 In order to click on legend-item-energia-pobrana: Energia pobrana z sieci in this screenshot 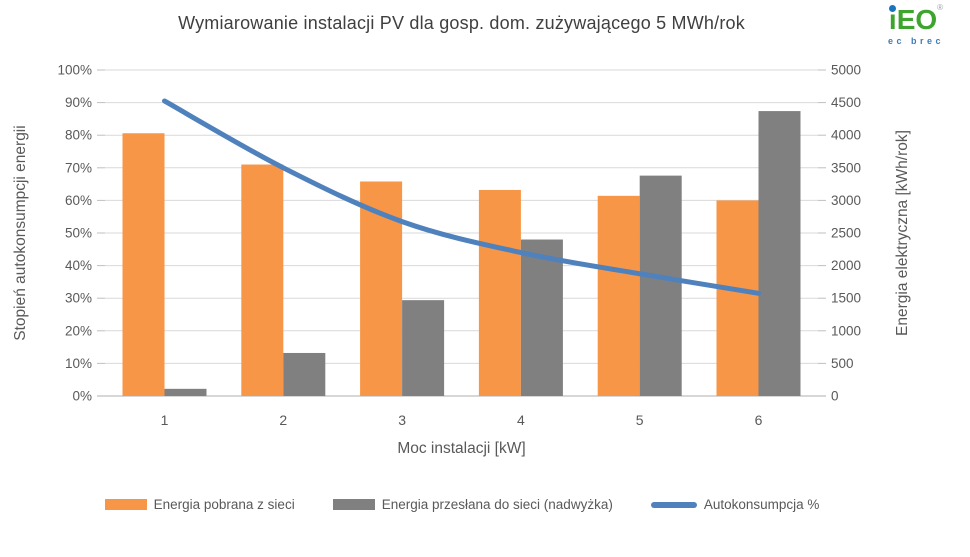, I will do `click(199, 504)`.